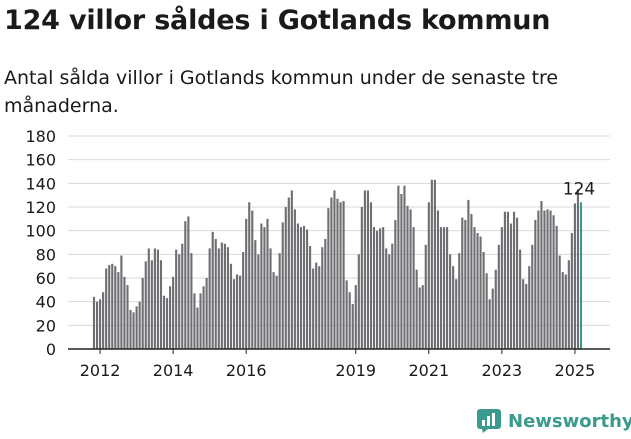  Describe the element at coordinates (40, 207) in the screenshot. I see `y-tick-label: 120` at that location.